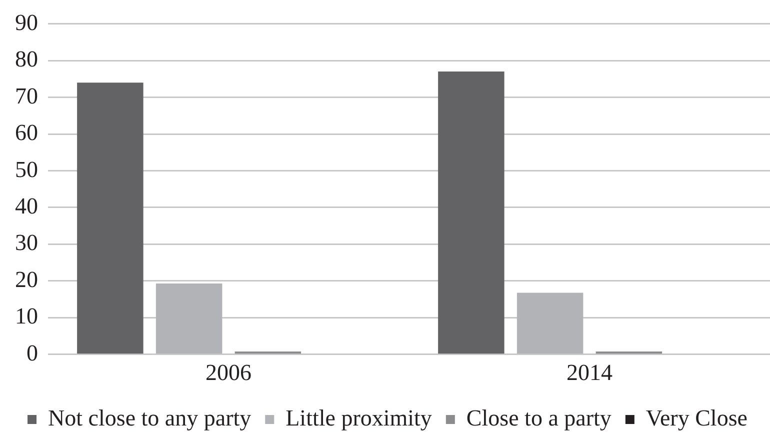  What do you see at coordinates (26, 279) in the screenshot?
I see `y-tick-label: 20` at bounding box center [26, 279].